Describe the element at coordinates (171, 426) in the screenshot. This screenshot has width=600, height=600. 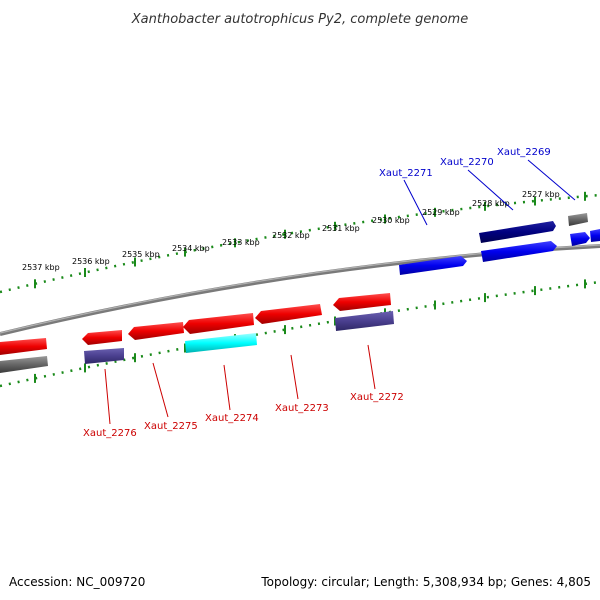
I see `gene-label: Xaut_2275` at that location.